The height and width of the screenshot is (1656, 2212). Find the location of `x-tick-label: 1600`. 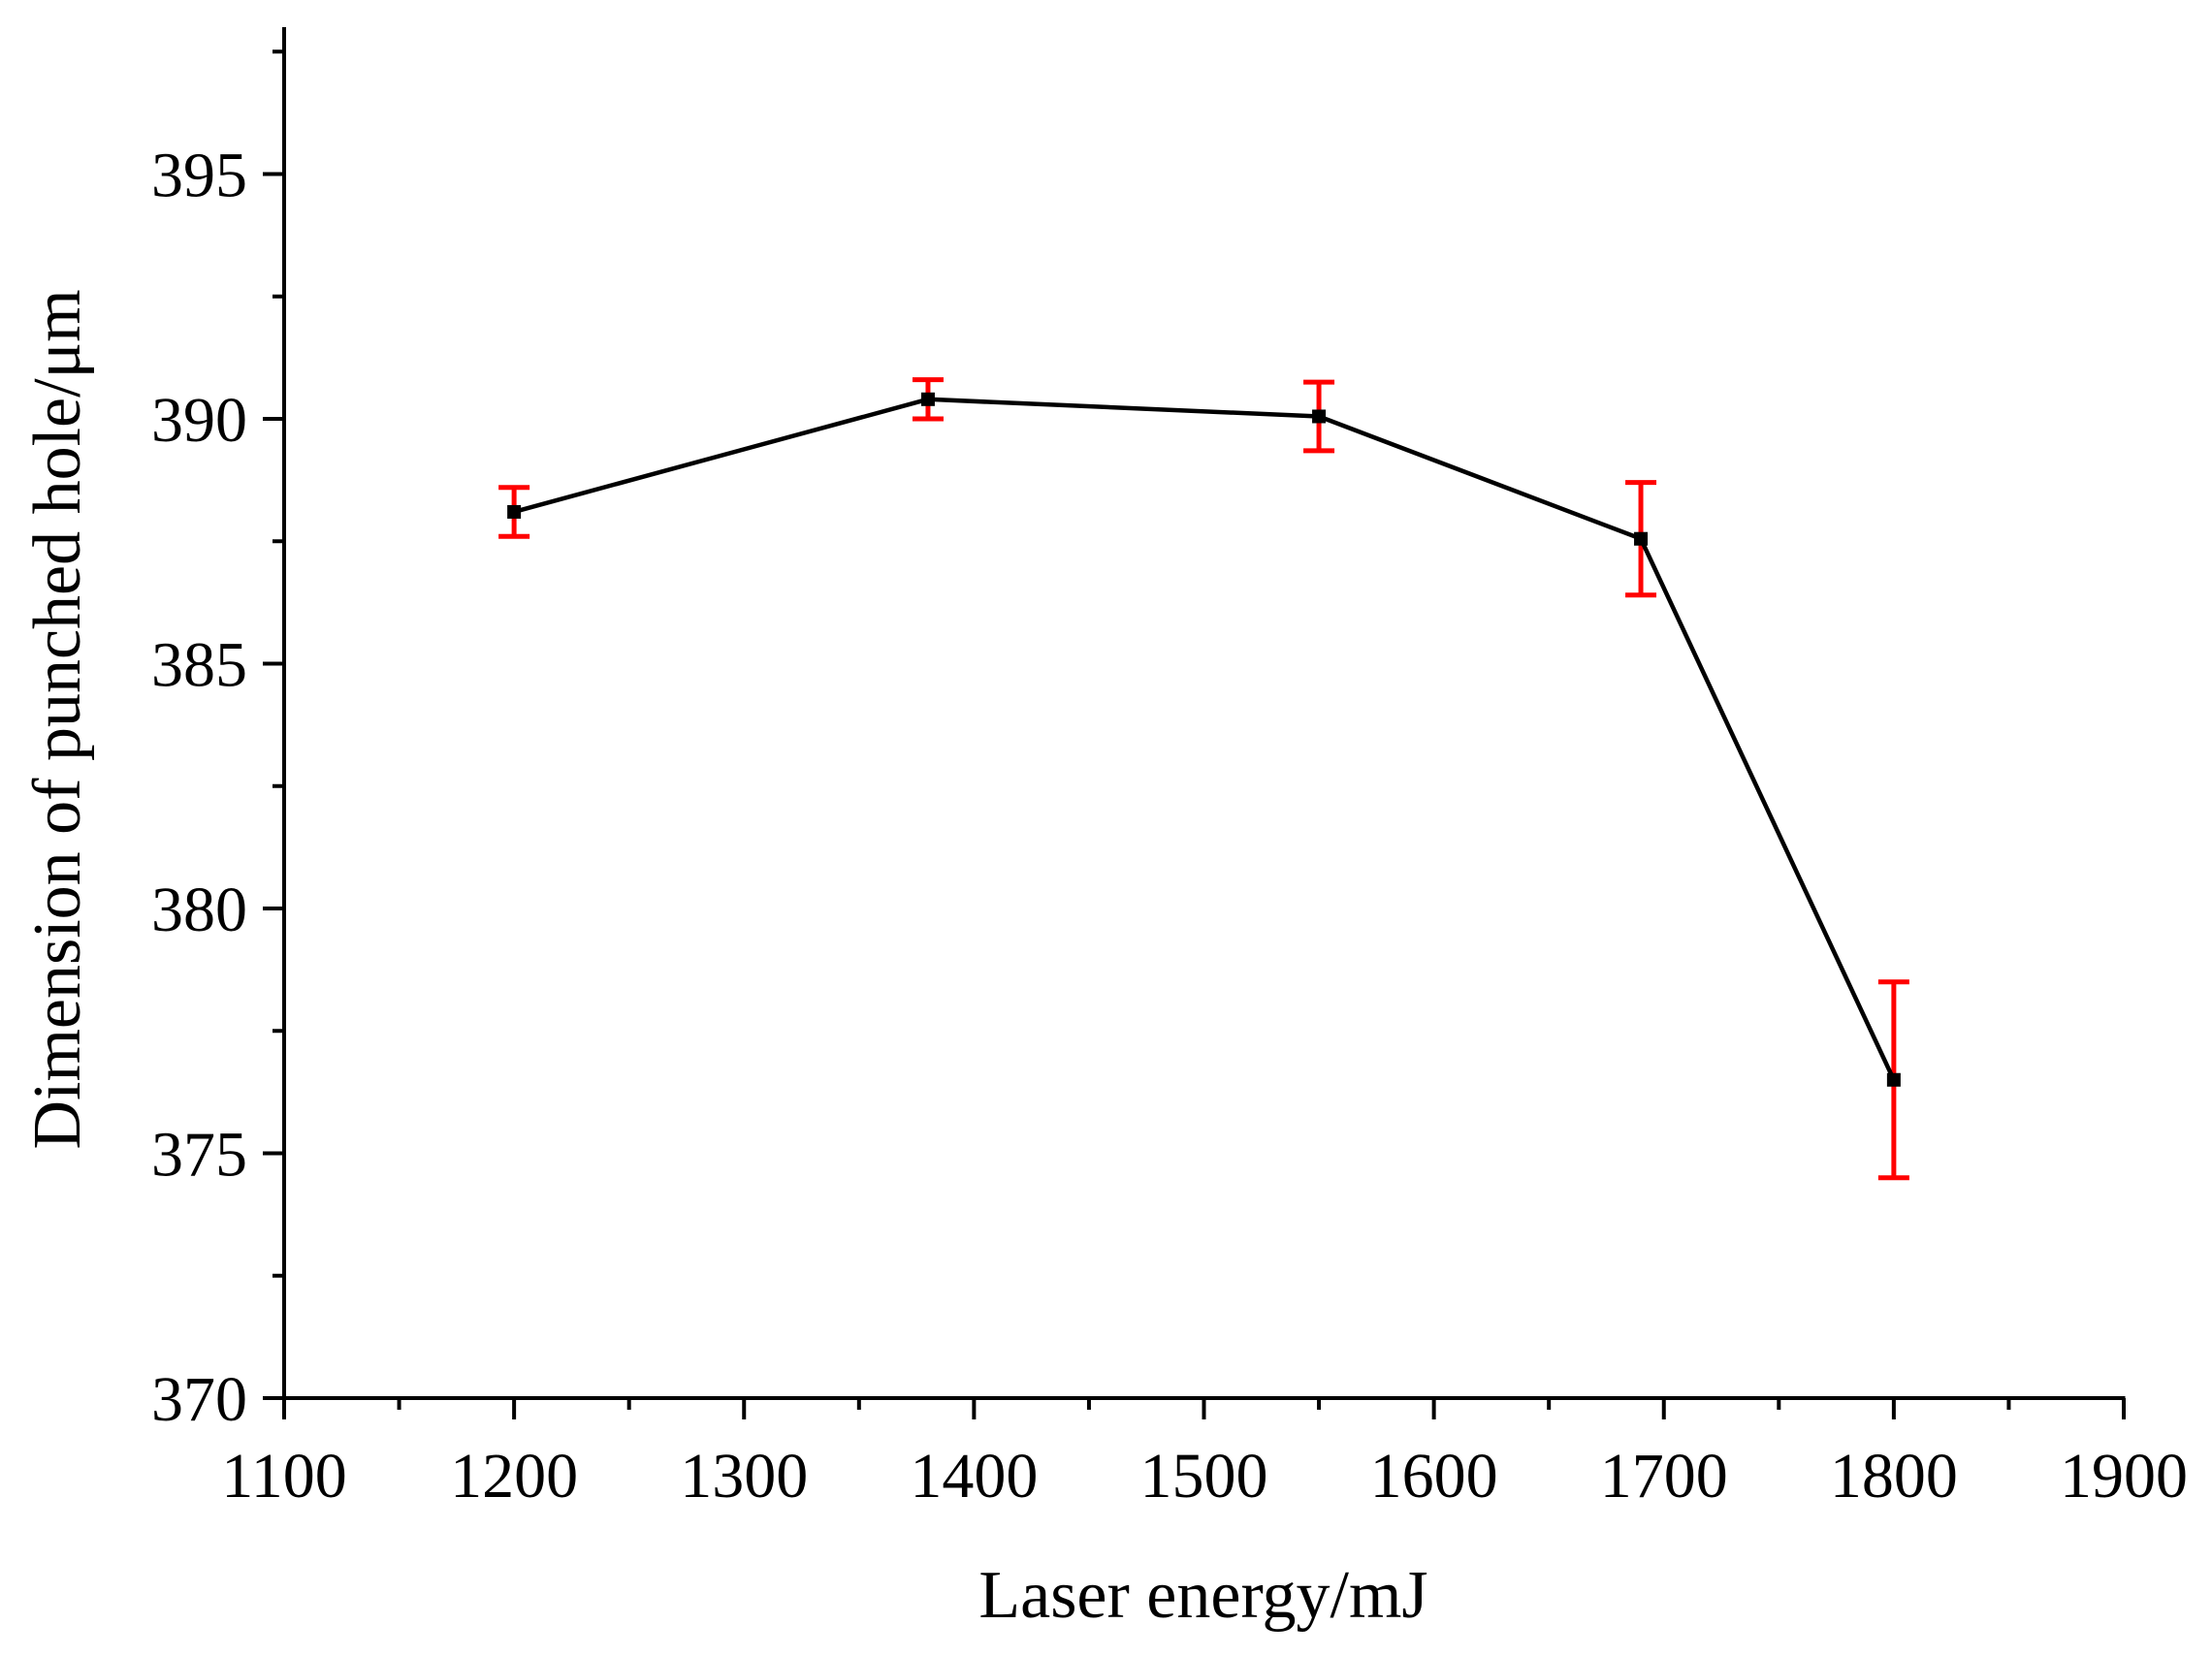

x-tick-label: 1600 is located at coordinates (1434, 1476).